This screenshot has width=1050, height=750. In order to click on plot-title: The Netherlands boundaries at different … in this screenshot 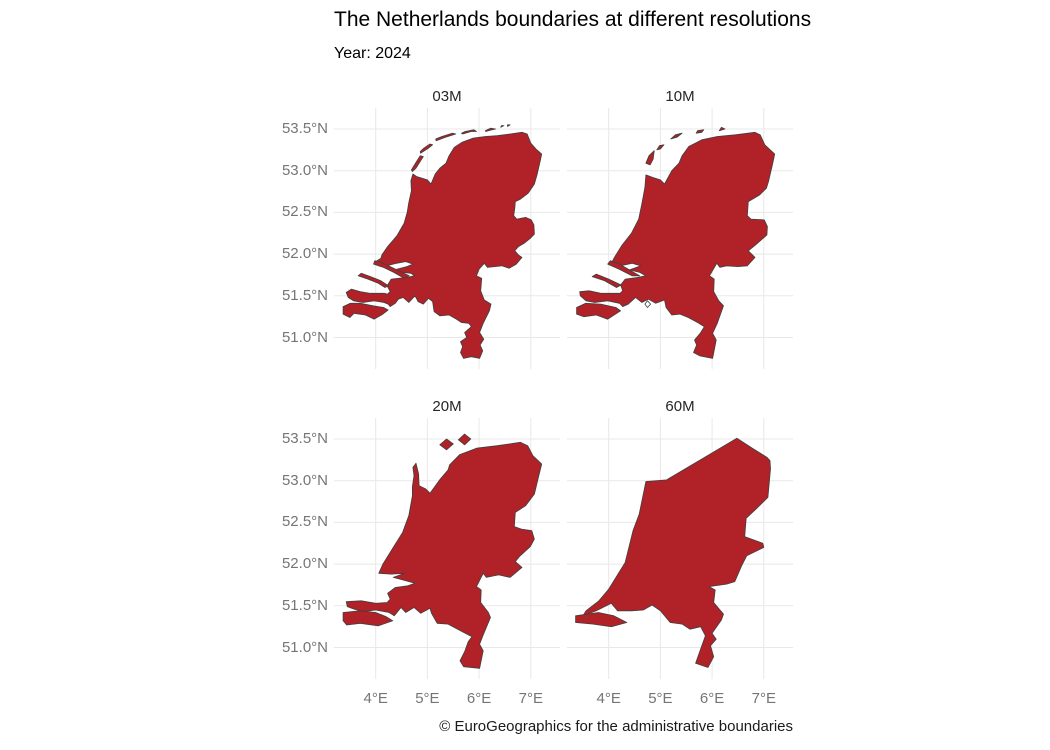, I will do `click(573, 19)`.